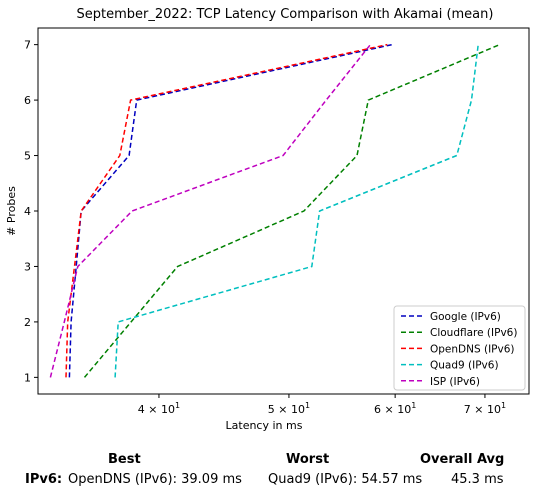 The image size is (541, 496). Describe the element at coordinates (27, 100) in the screenshot. I see `y-tick-label: 6` at that location.